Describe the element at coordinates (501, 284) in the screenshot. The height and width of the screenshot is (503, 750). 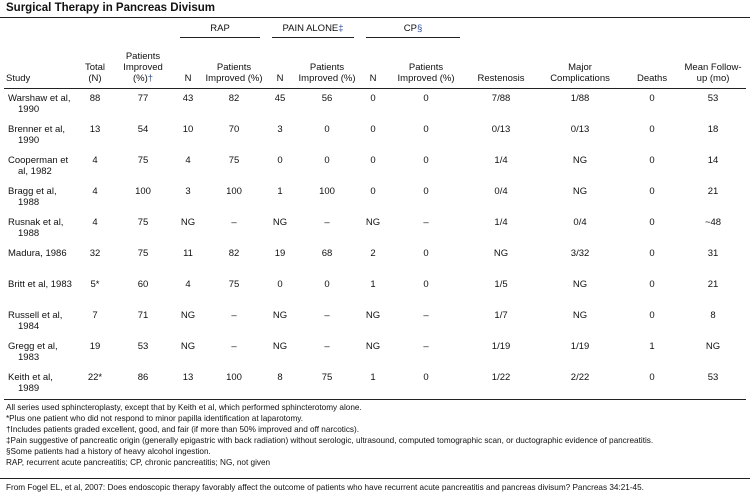
I see `table-cell: 1/5` at that location.